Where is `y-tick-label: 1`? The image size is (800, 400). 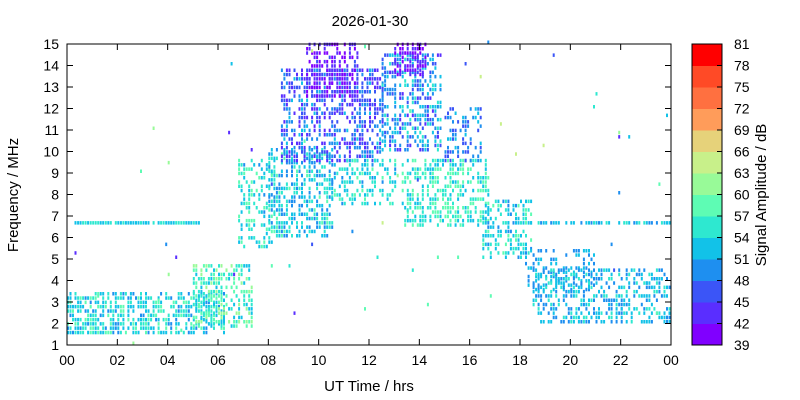 y-tick-label: 1 is located at coordinates (55, 345).